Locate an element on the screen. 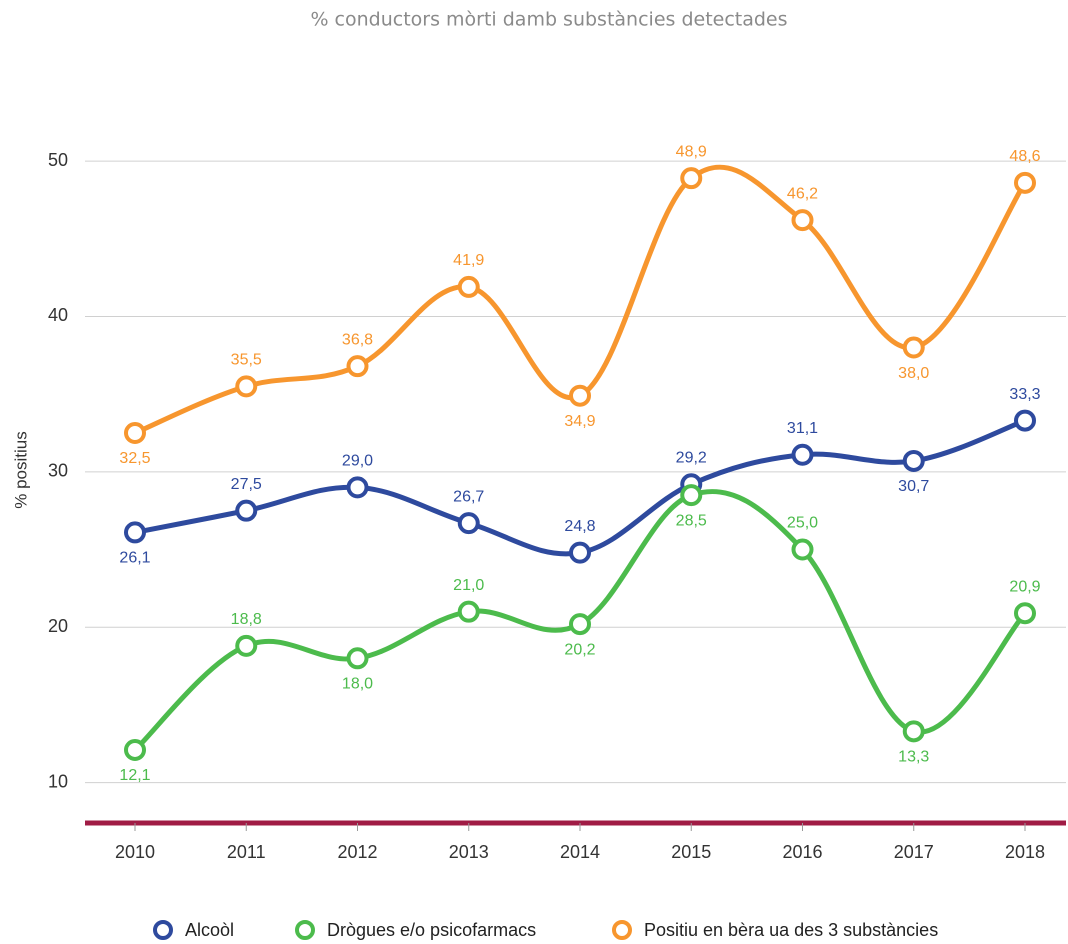 The height and width of the screenshot is (944, 1068). data-label: 29,0 is located at coordinates (357, 461).